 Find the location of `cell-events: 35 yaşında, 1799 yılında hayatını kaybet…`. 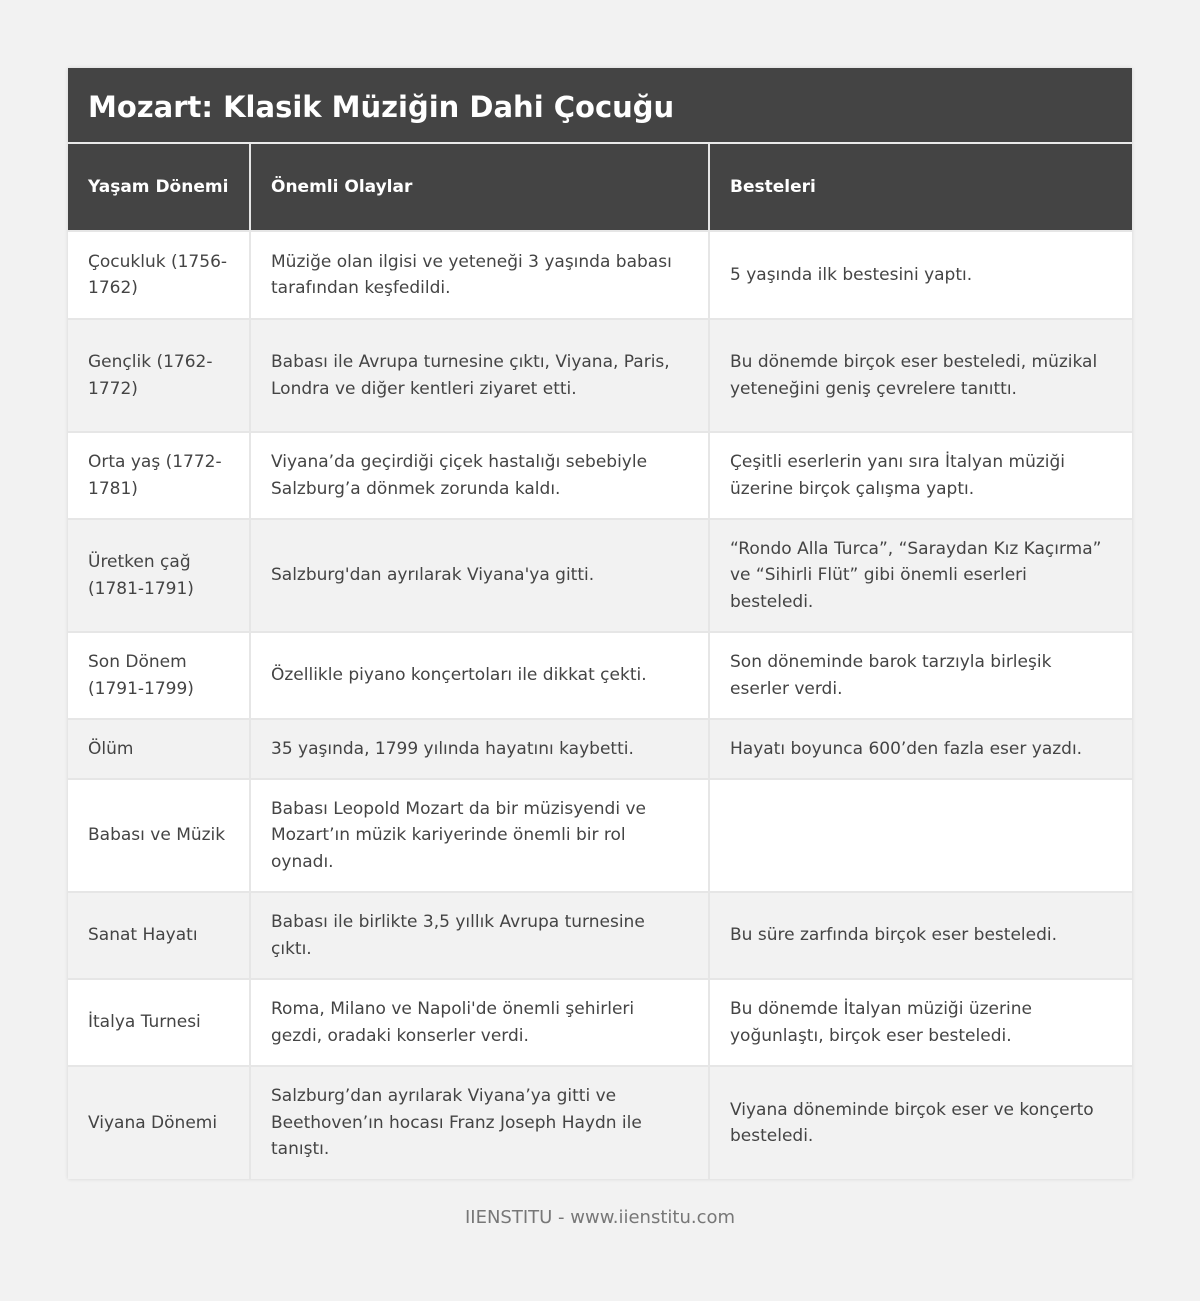

cell-events: 35 yaşında, 1799 yılında hayatını kaybet… is located at coordinates (480, 748).